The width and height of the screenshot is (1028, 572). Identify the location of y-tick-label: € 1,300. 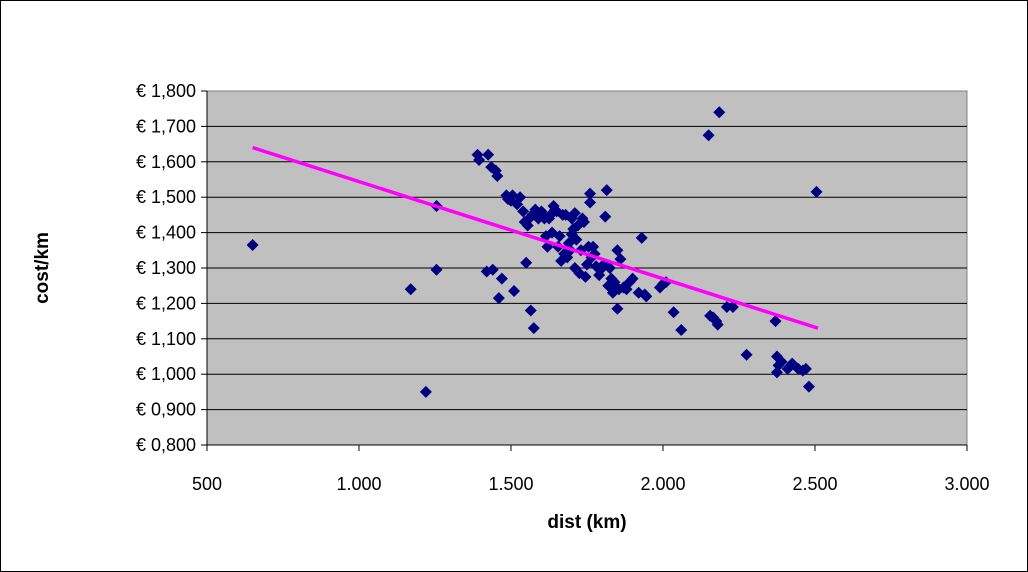
(166, 268).